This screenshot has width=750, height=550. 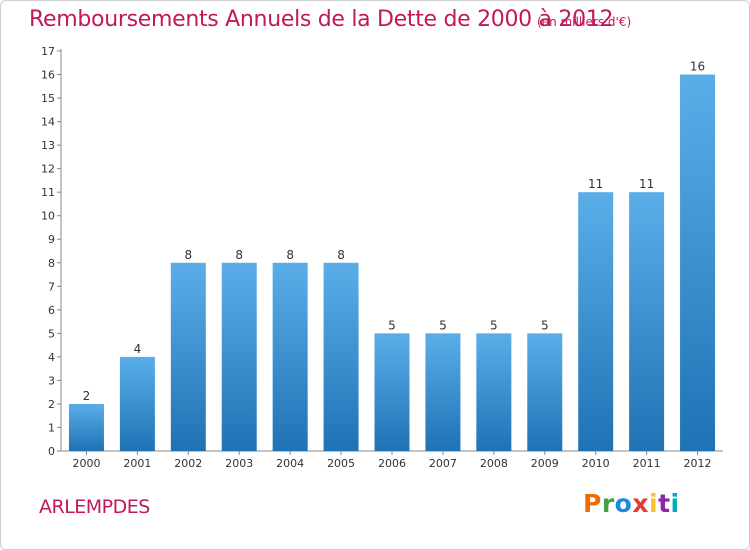 What do you see at coordinates (86, 463) in the screenshot?
I see `x-tick-label: 2000` at bounding box center [86, 463].